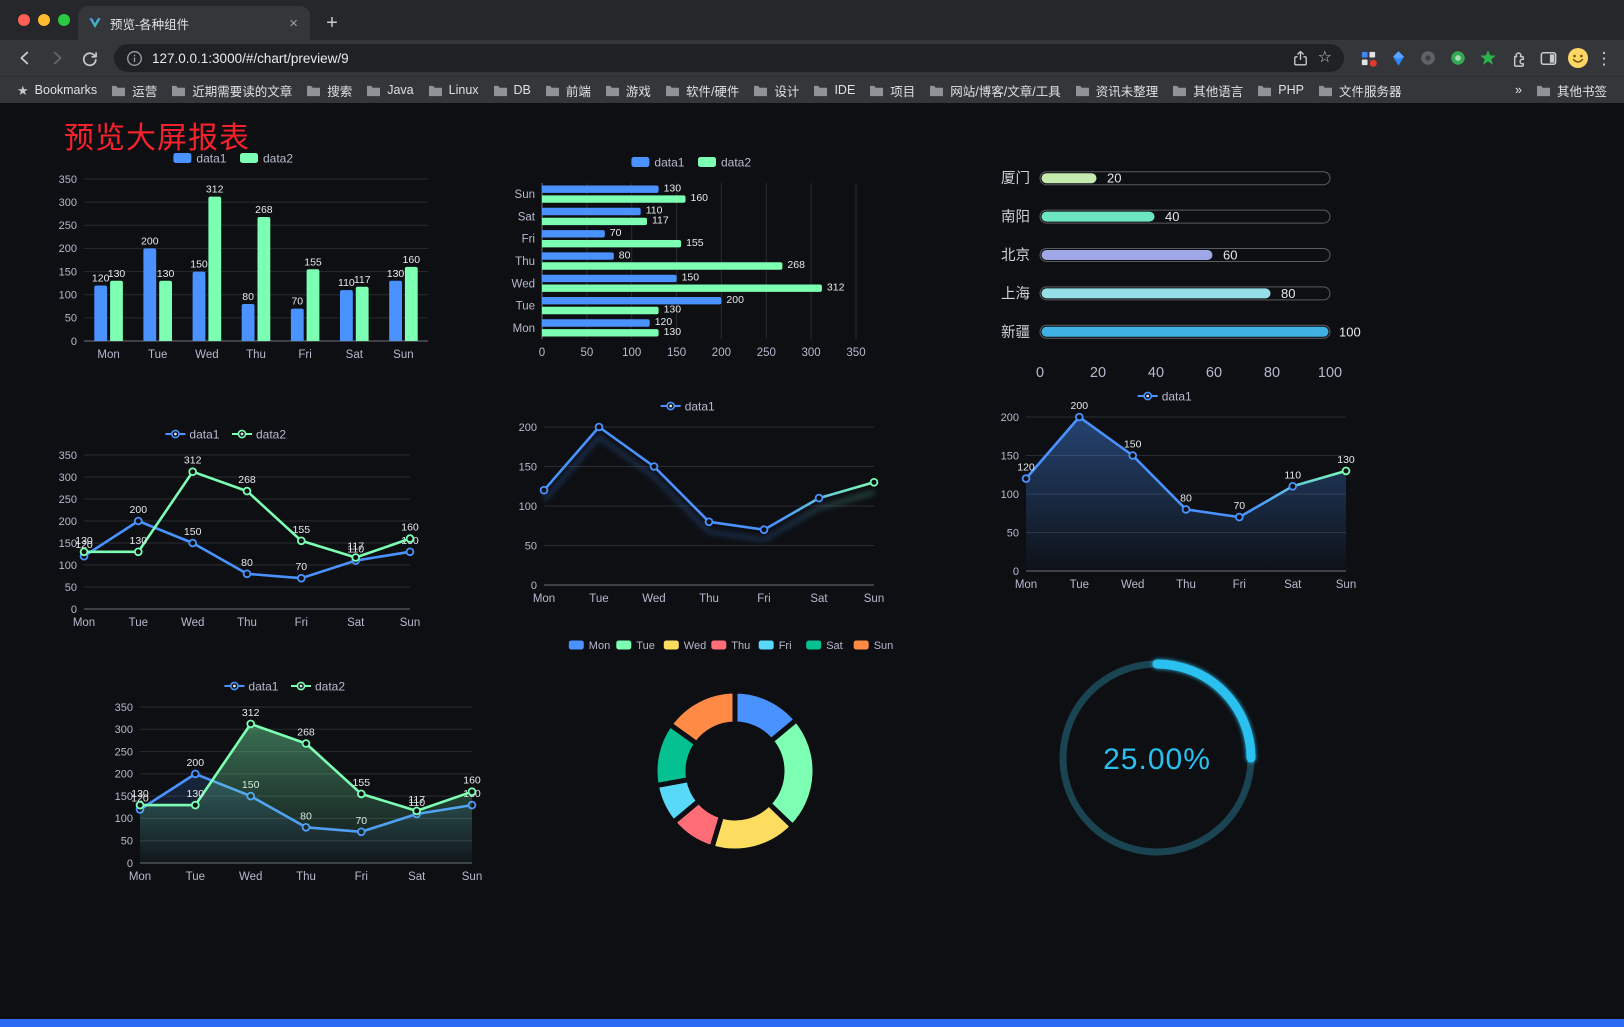 The height and width of the screenshot is (1027, 1624). I want to click on bookmark-folder-4: Linux, so click(453, 90).